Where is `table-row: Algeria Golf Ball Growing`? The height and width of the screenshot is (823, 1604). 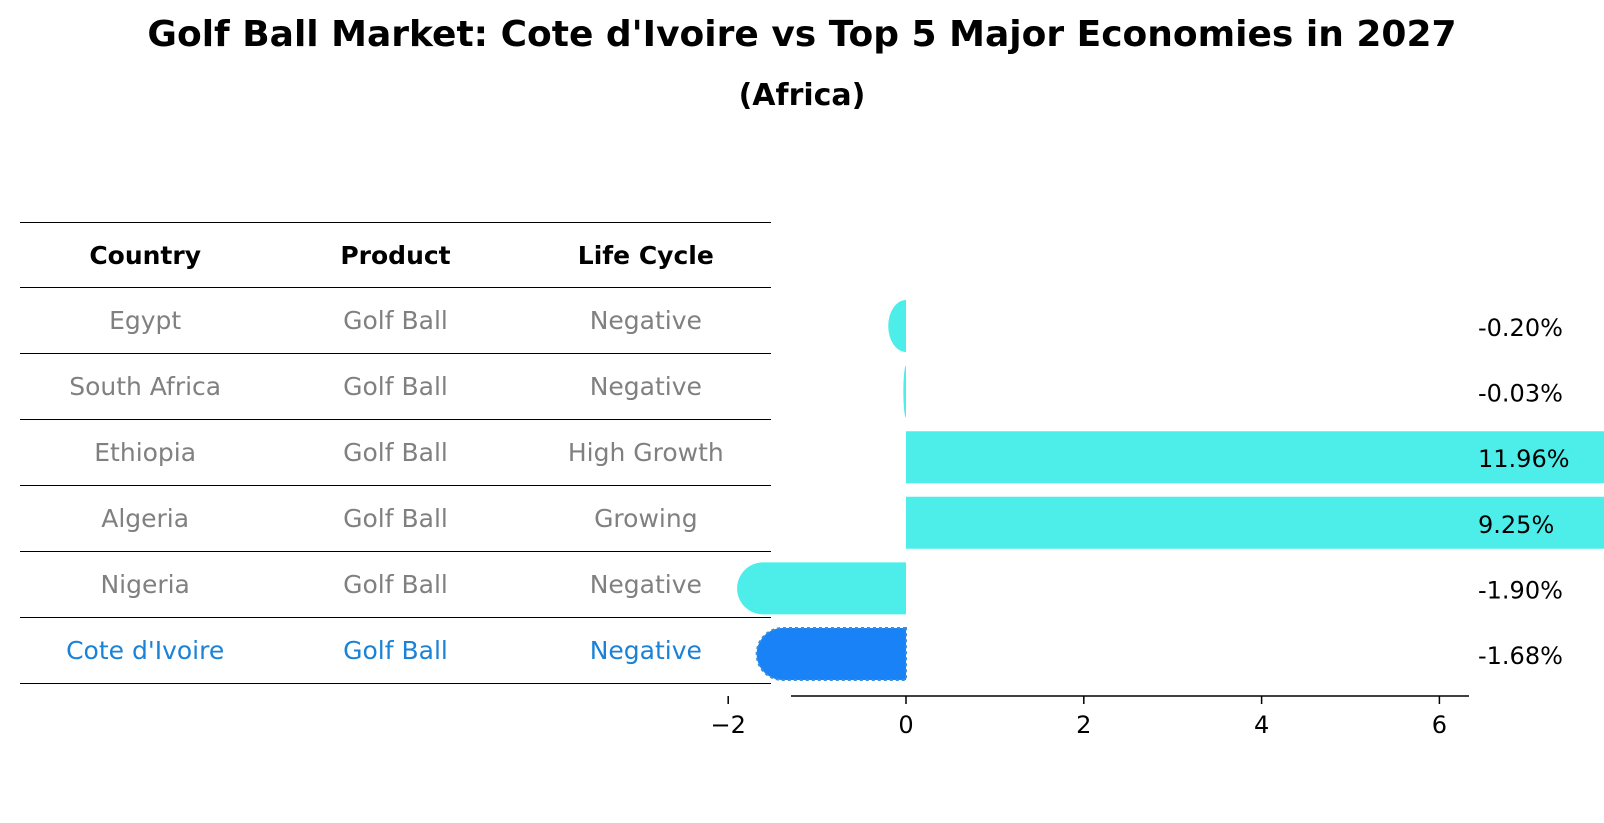
table-row: Algeria Golf Ball Growing is located at coordinates (395, 519).